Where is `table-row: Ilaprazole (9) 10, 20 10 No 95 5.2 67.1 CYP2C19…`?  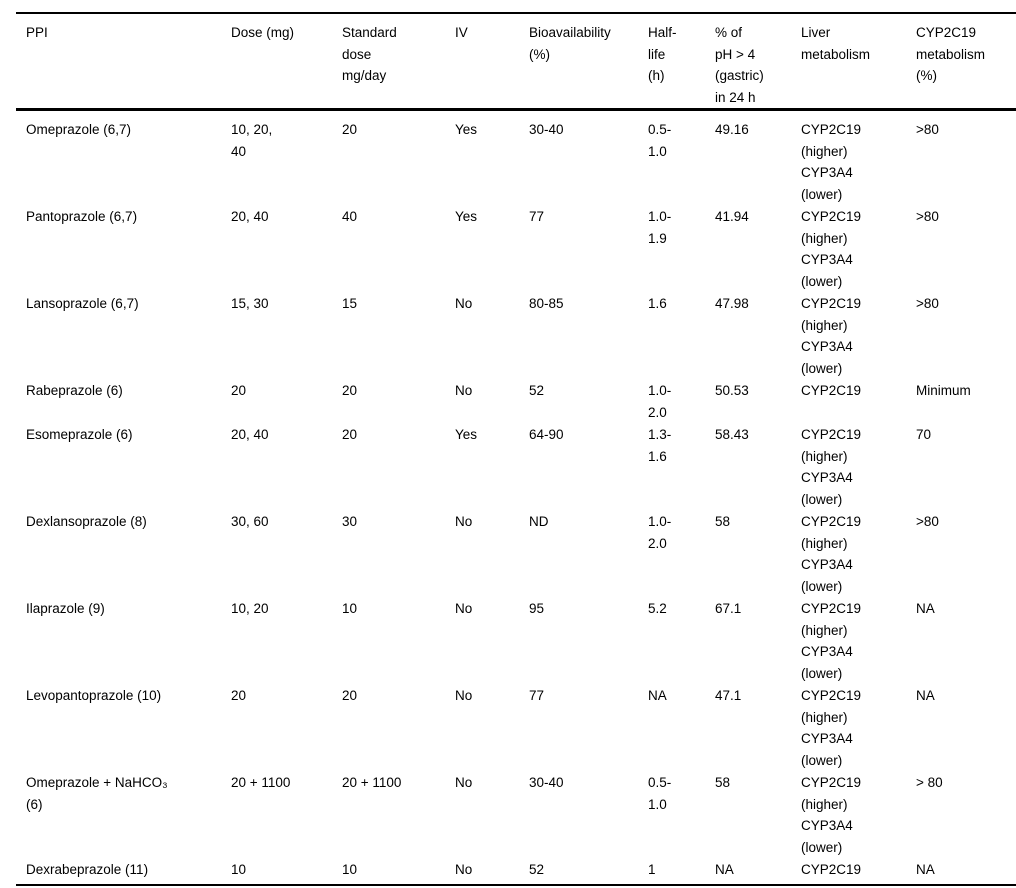
table-row: Ilaprazole (9) 10, 20 10 No 95 5.2 67.1 CYP2C19… is located at coordinates (516, 640).